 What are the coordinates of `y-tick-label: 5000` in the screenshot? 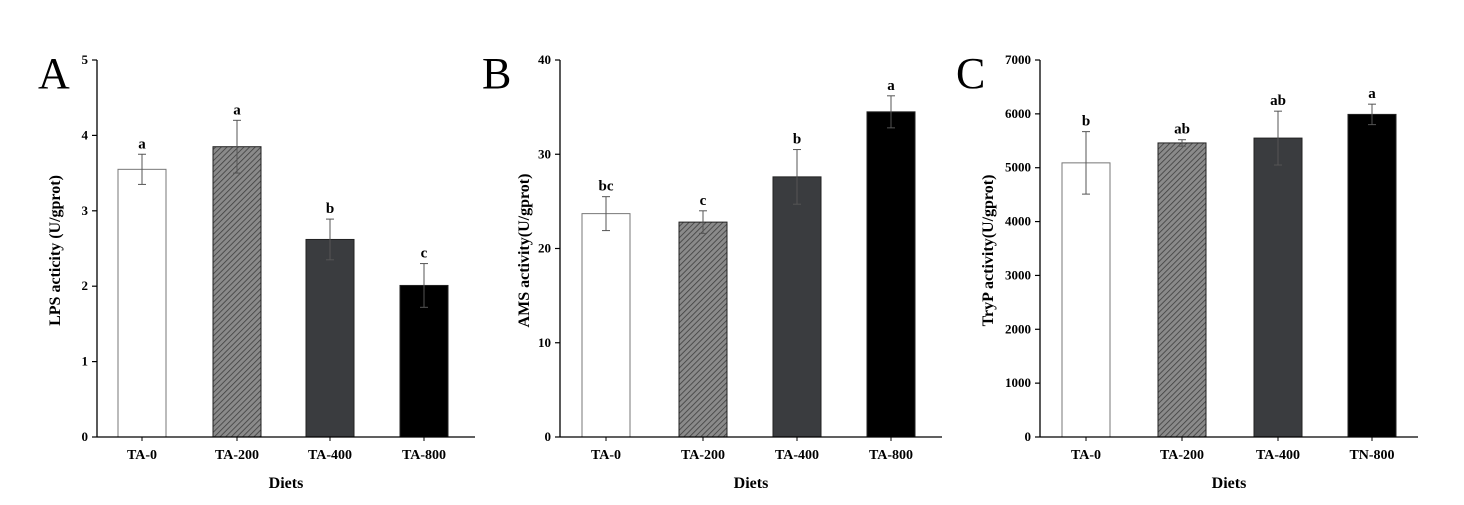 It's located at (1018, 167).